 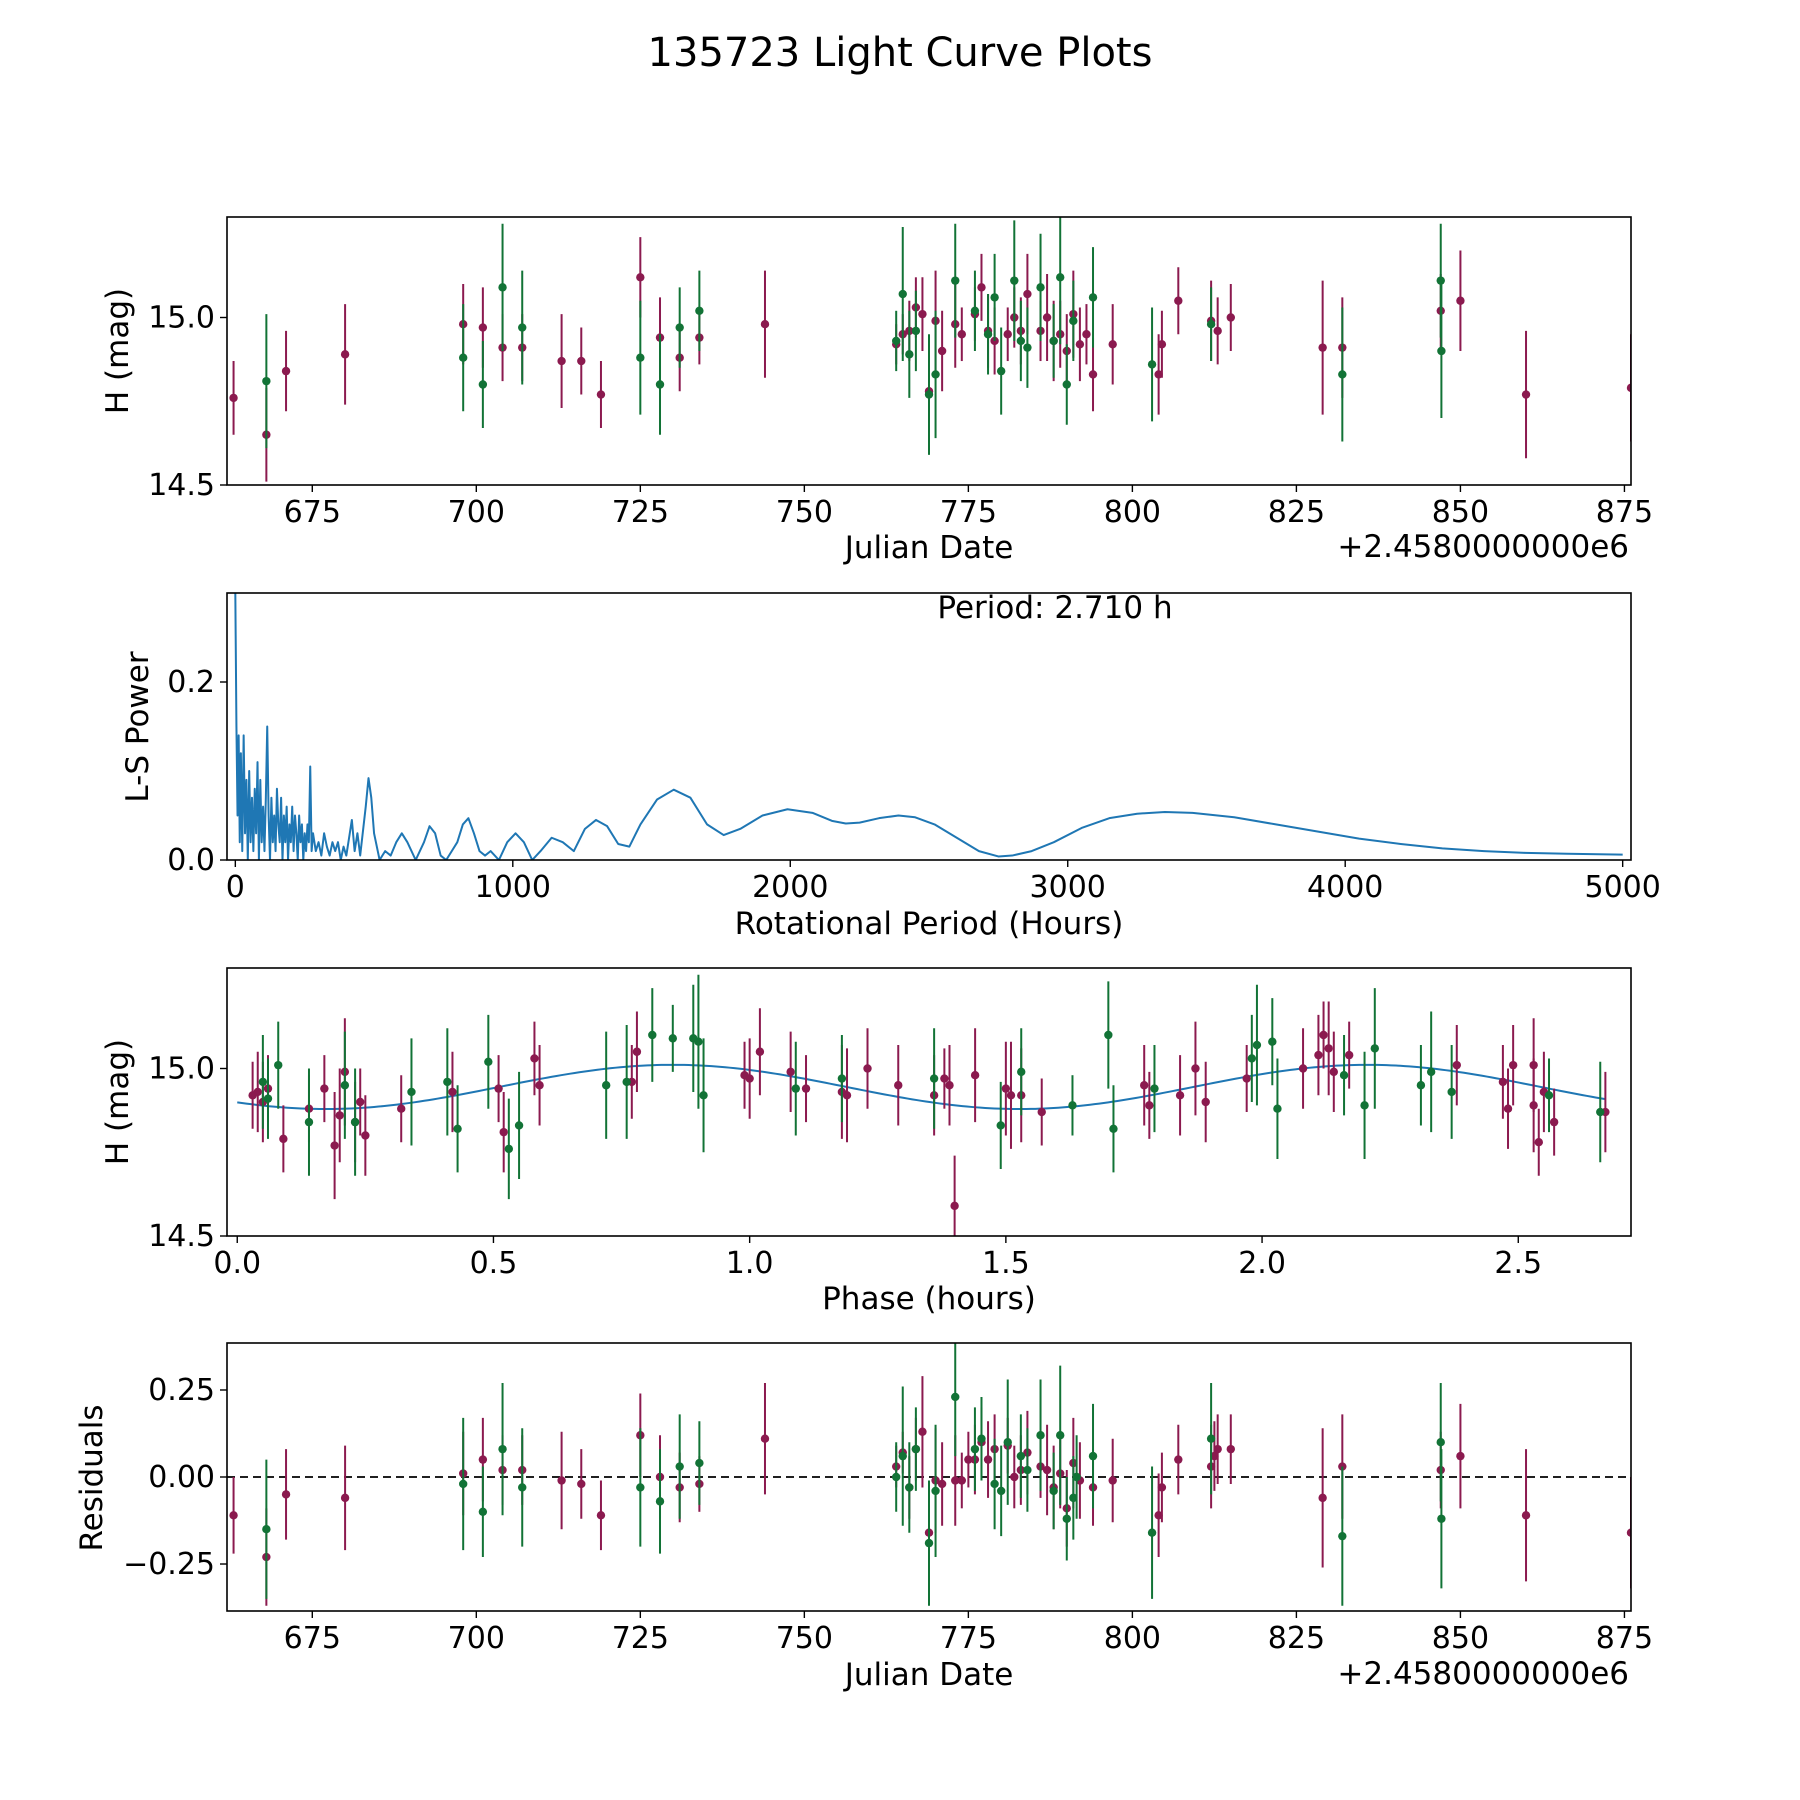 I want to click on phase-xtick-label: 1.5, so click(x=1006, y=1263).